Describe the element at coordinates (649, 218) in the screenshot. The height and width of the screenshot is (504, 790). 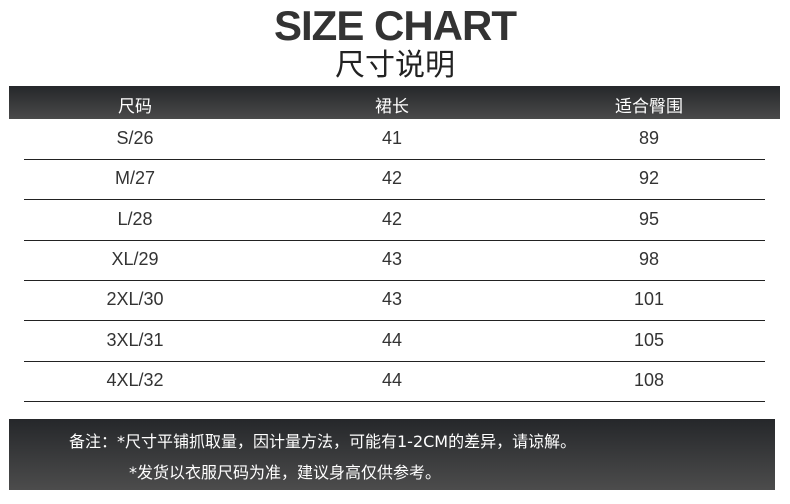
I see `hip-cell: 95` at that location.